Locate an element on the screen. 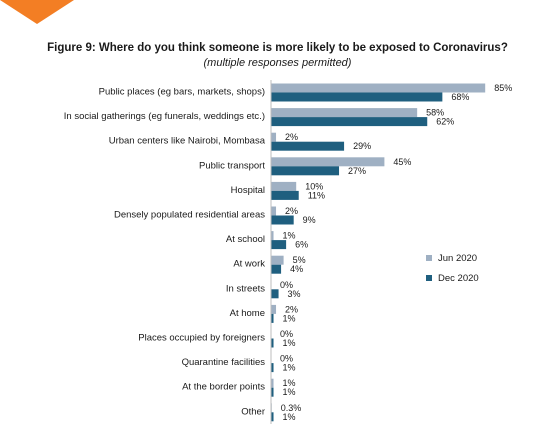  category-label: Hospital is located at coordinates (248, 190).